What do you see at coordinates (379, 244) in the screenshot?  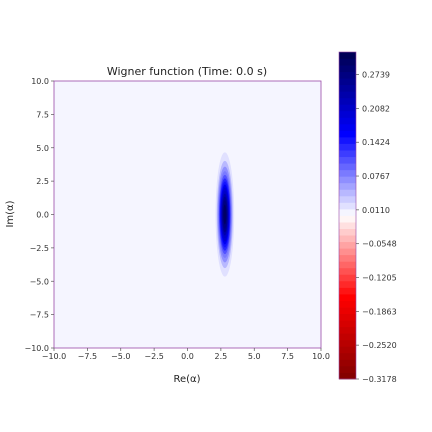 I see `colorbar-tick-label: −0.0548` at bounding box center [379, 244].